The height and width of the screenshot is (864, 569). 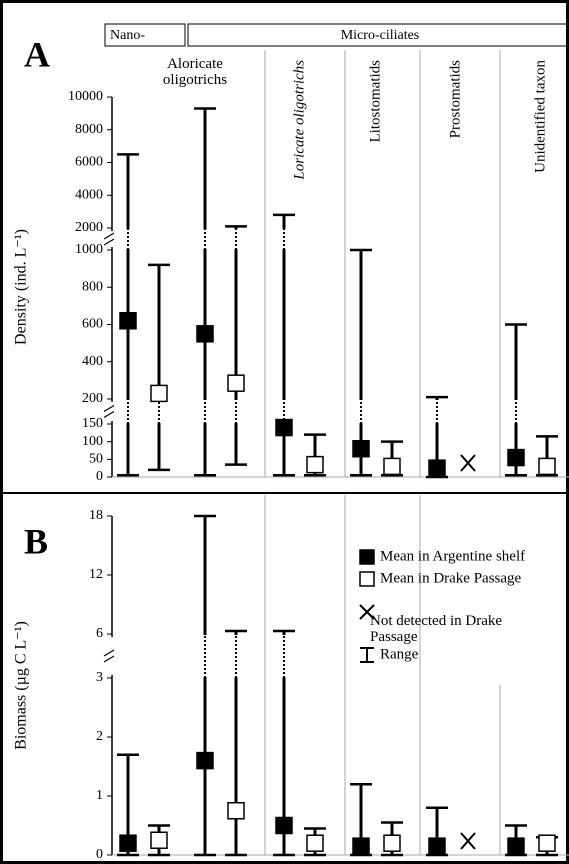 I want to click on group-label: Litostomatids, so click(x=375, y=101).